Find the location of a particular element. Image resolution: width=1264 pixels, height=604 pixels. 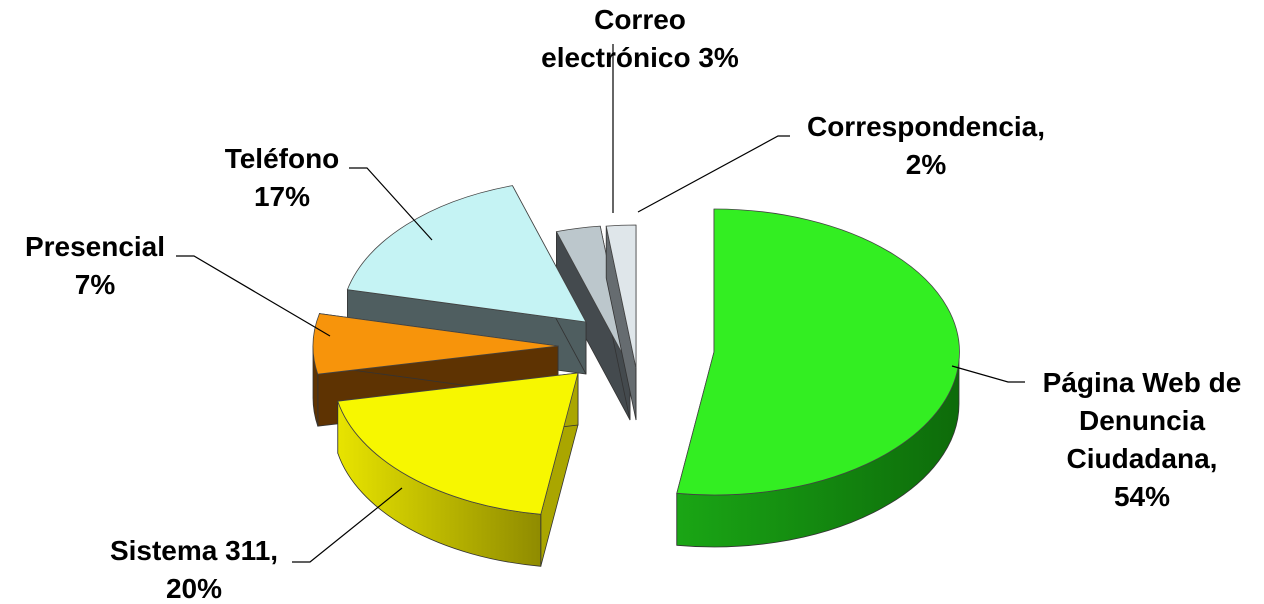

data-label-line: 2% is located at coordinates (926, 164).